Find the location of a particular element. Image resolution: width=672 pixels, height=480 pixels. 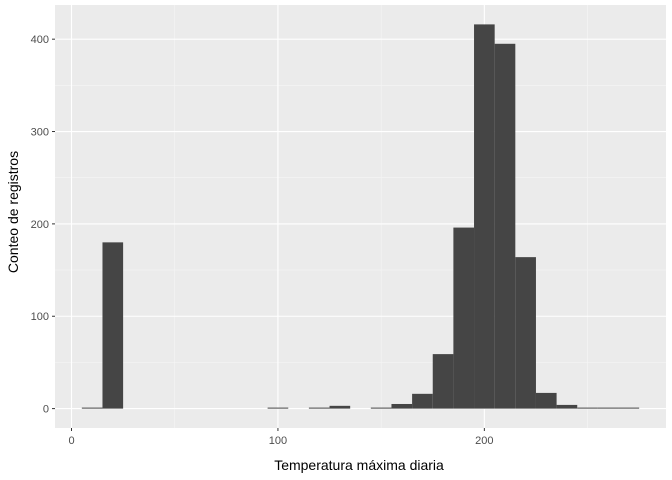

x-axis-title: Temperatura máxima diaria is located at coordinates (359, 465).